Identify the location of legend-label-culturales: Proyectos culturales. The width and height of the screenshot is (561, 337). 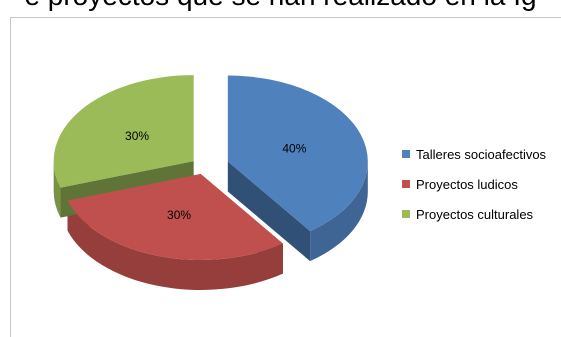
(475, 214).